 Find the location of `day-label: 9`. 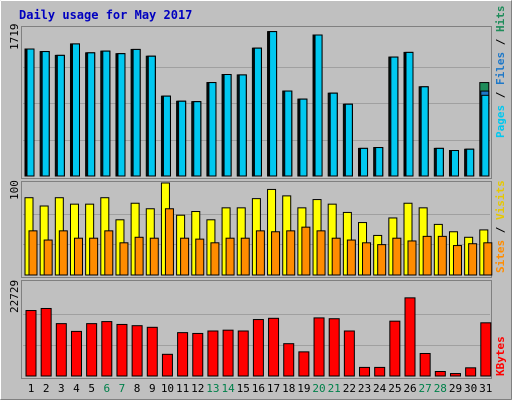

day-label: 9 is located at coordinates (152, 388).